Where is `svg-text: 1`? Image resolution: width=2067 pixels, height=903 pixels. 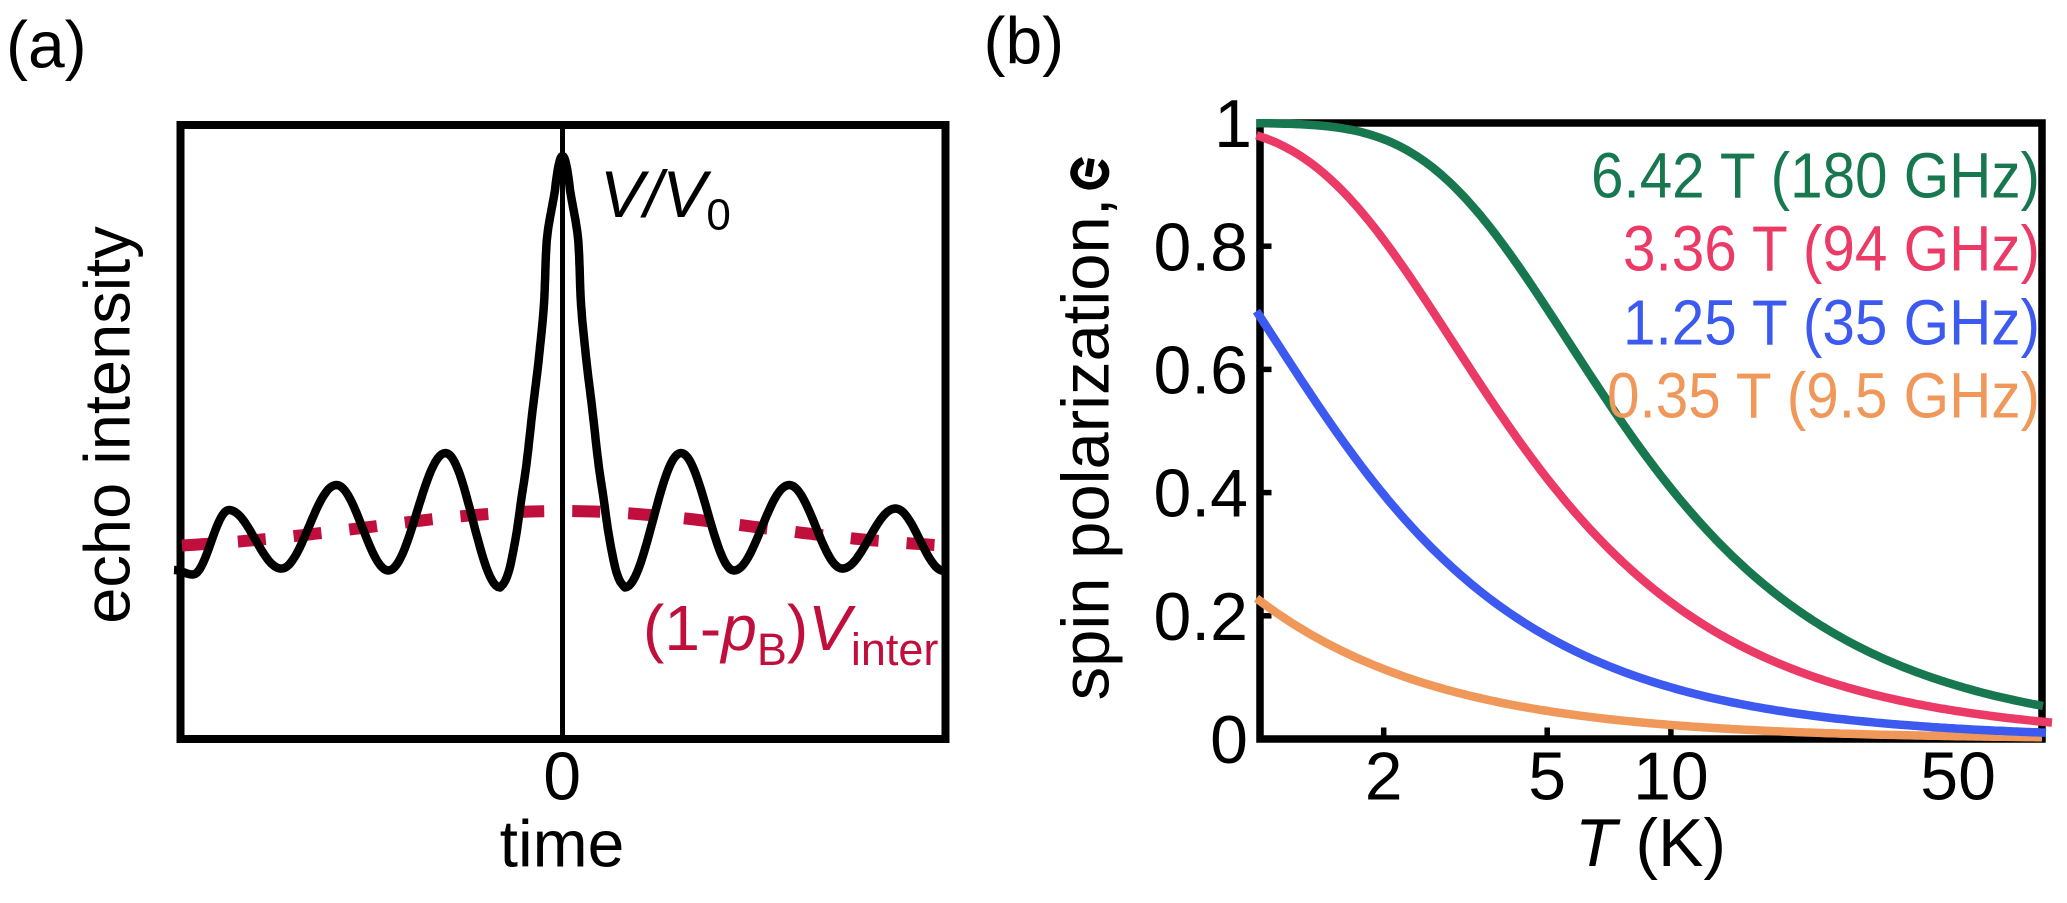 svg-text: 1 is located at coordinates (1233, 124).